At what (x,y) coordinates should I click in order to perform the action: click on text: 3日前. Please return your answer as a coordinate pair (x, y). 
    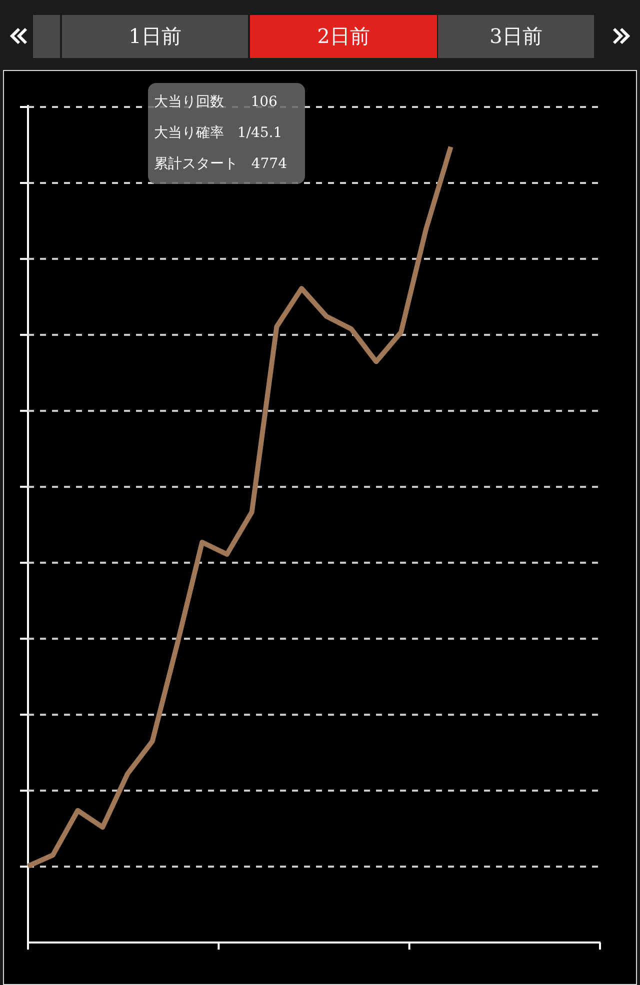
    Looking at the image, I should click on (516, 36).